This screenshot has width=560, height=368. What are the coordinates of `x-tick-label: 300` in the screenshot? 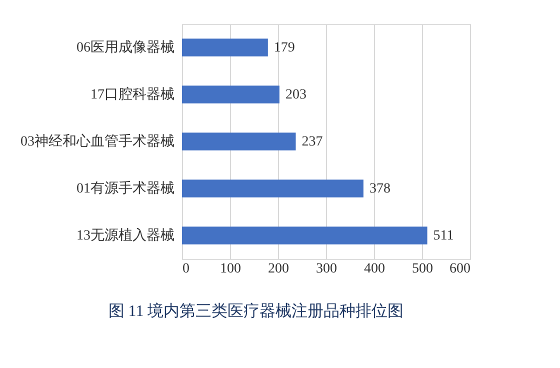 It's located at (326, 269).